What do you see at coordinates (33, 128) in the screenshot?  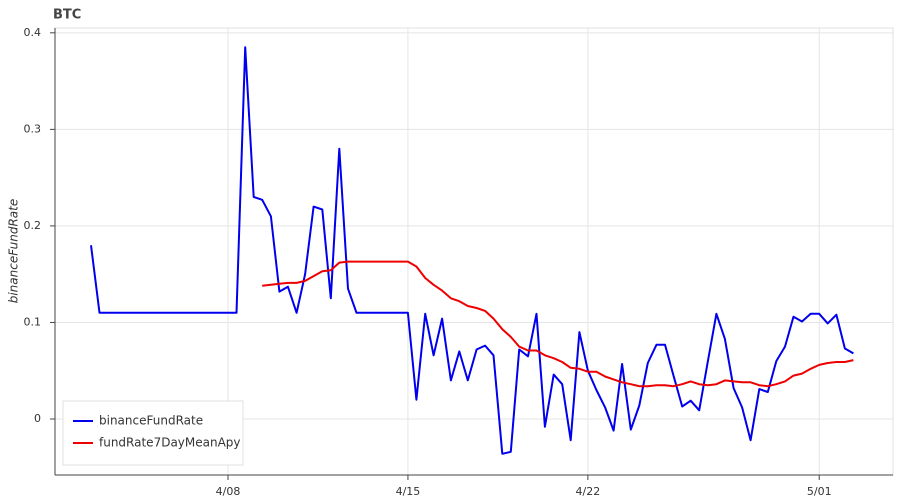 I see `y-tick-label: 0.3` at bounding box center [33, 128].